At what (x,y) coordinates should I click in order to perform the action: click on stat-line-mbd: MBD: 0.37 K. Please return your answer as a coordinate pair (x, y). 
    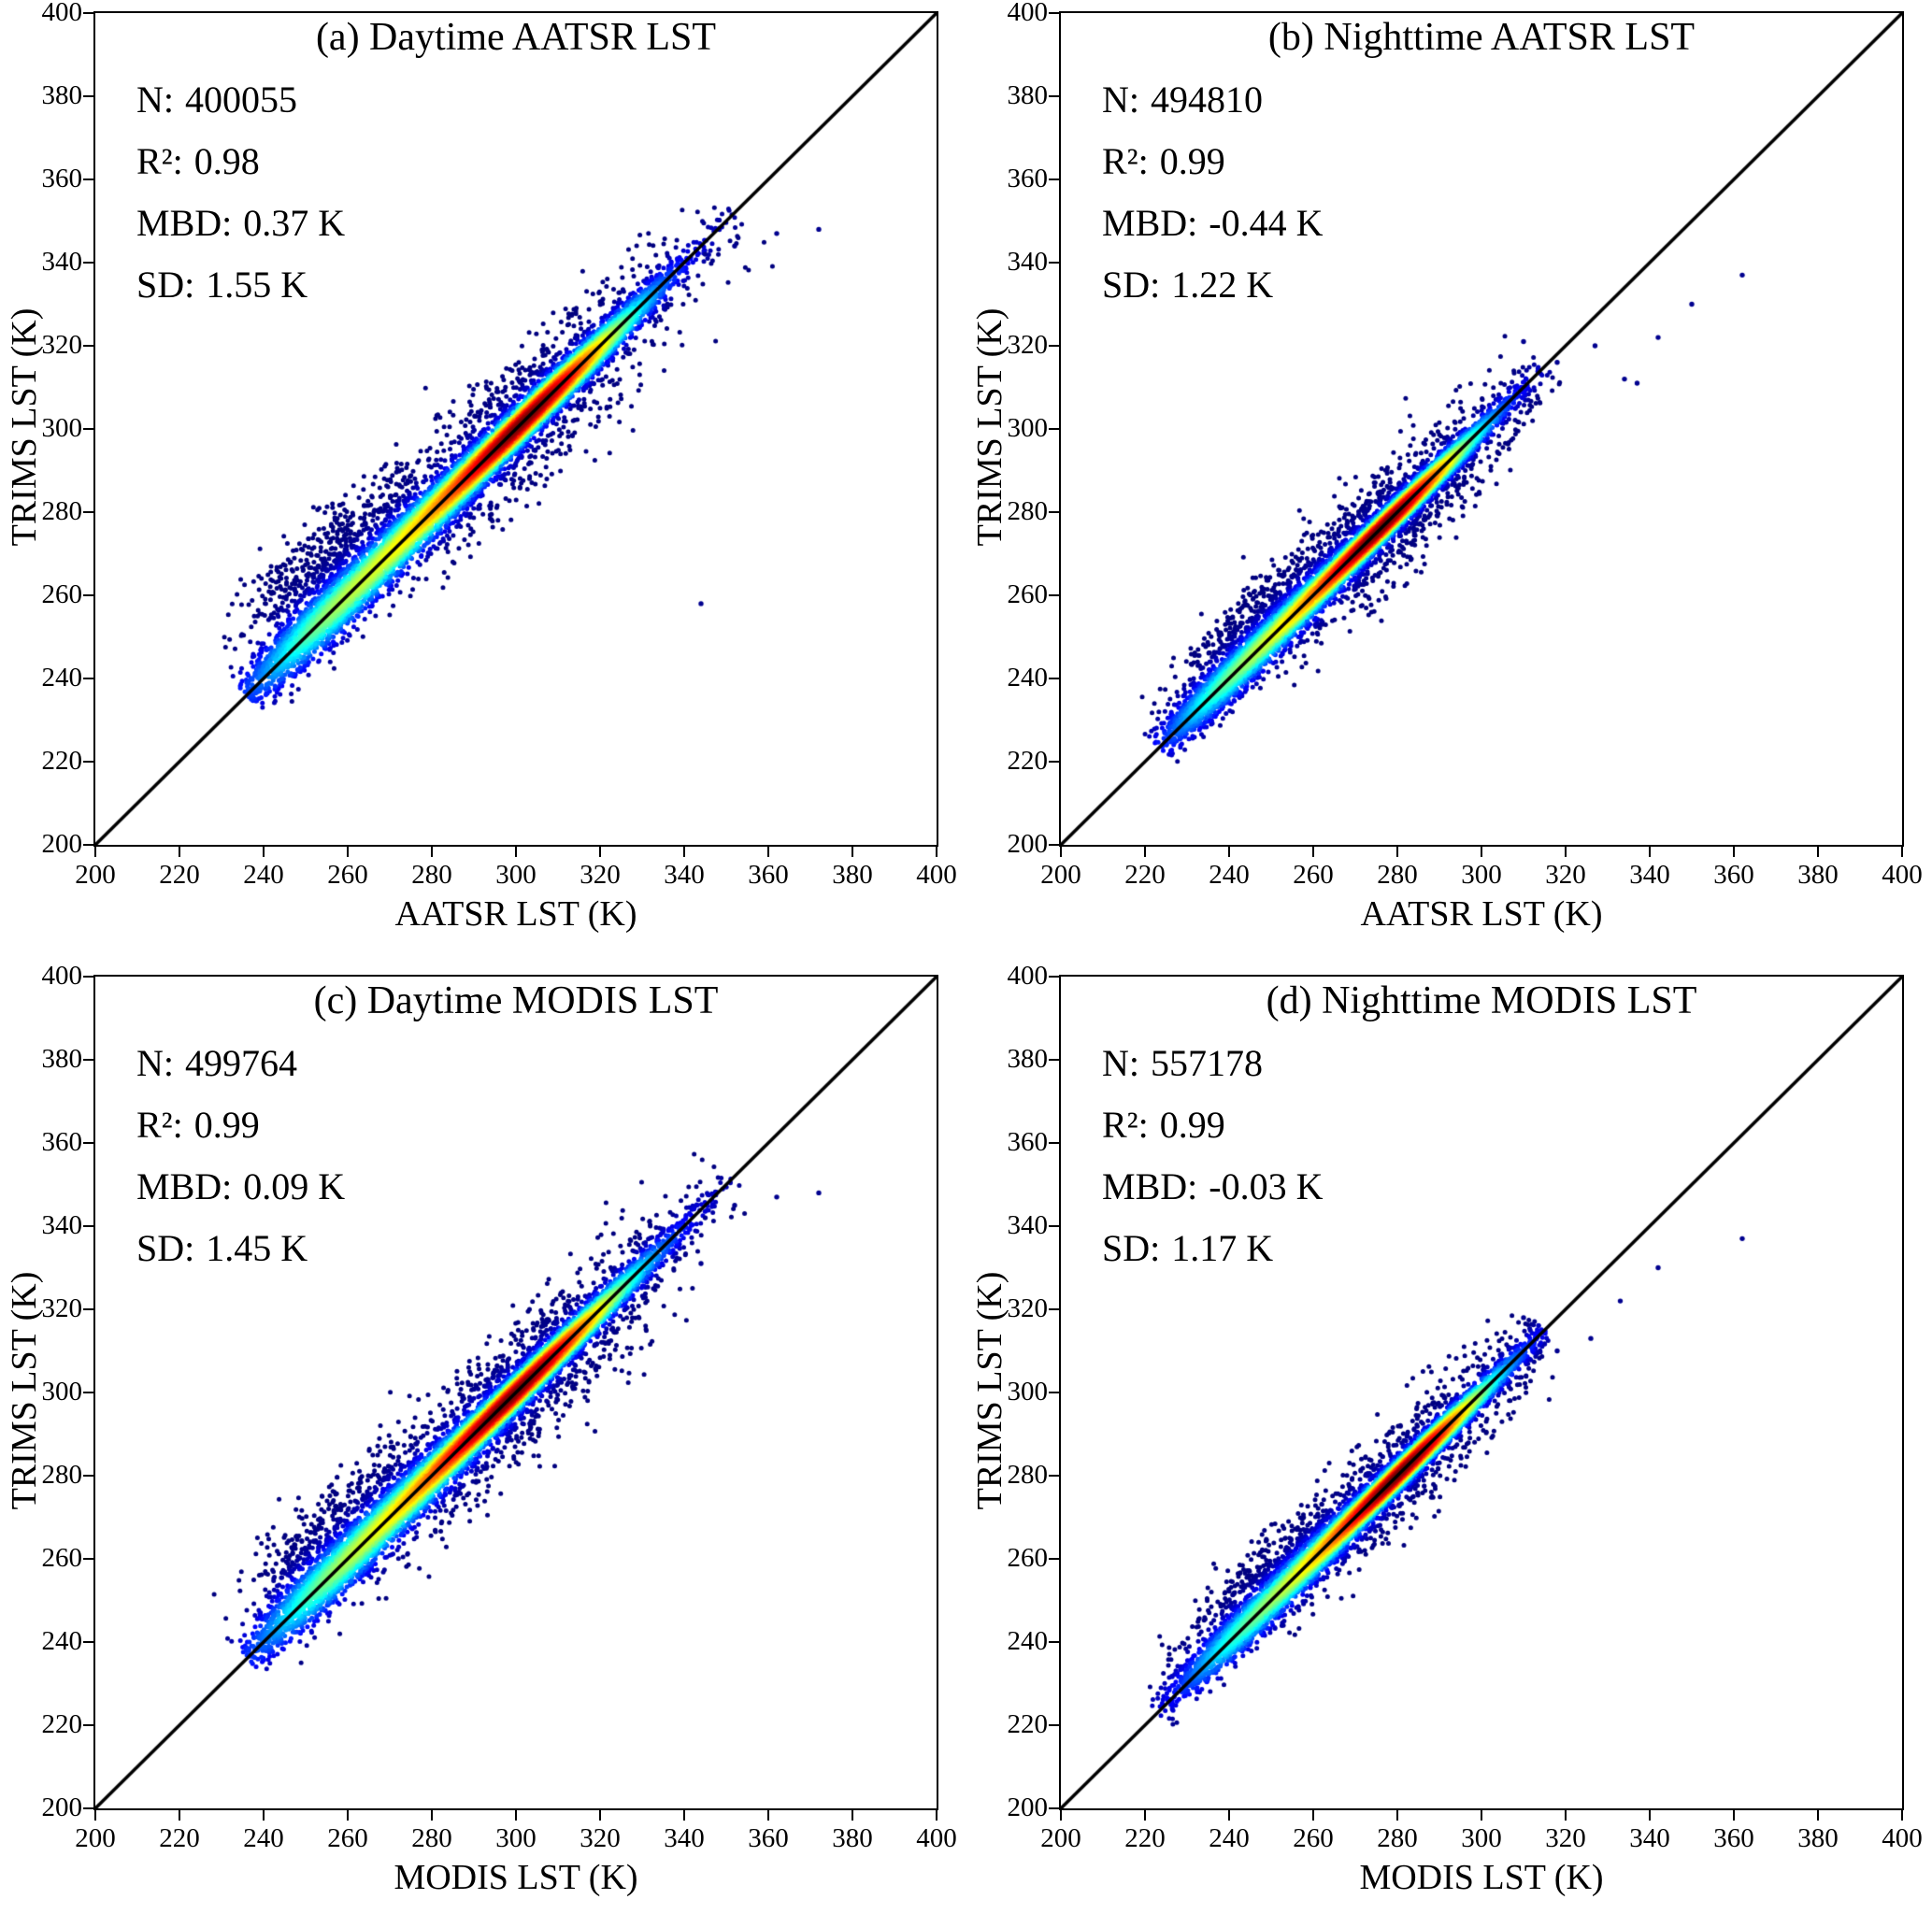
    Looking at the image, I should click on (240, 223).